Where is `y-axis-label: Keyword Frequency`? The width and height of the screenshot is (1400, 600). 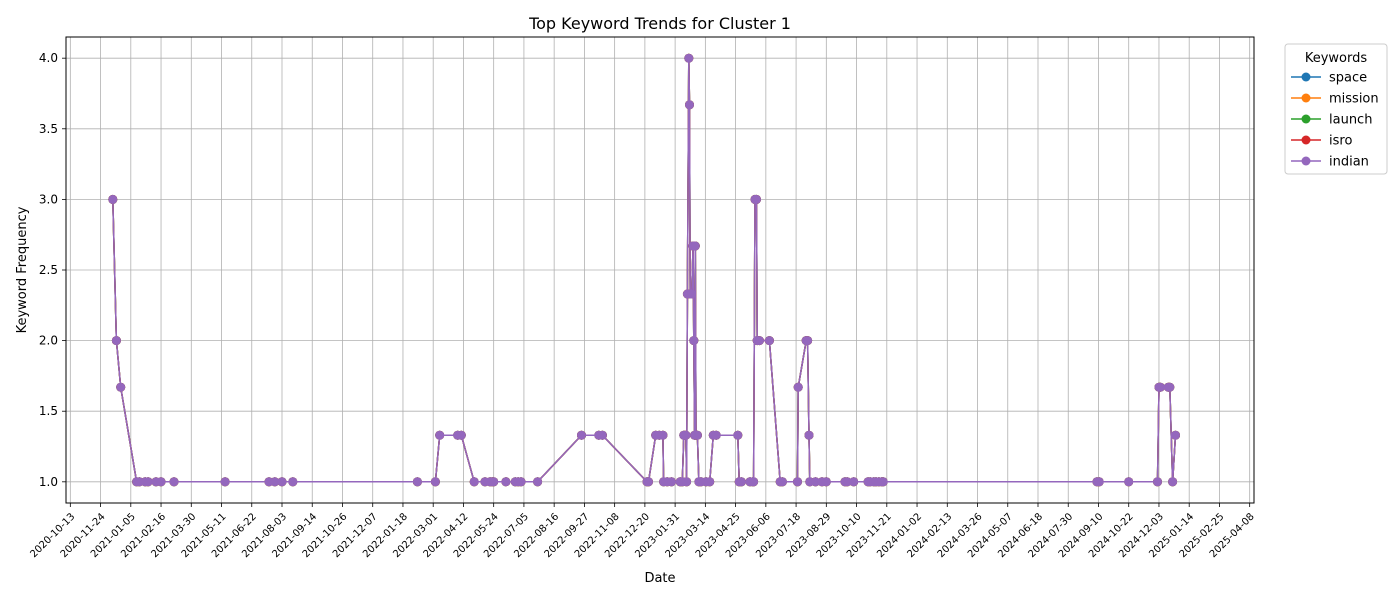
y-axis-label: Keyword Frequency is located at coordinates (22, 269).